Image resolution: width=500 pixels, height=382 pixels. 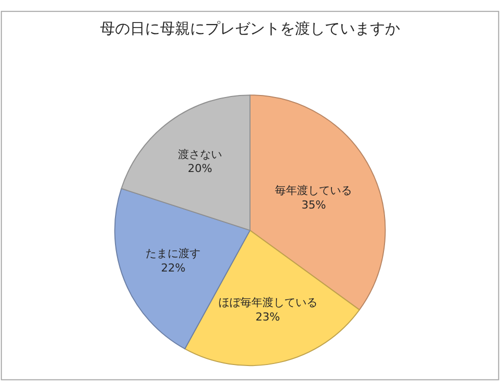 I want to click on slice-label: たまに渡す, so click(x=173, y=253).